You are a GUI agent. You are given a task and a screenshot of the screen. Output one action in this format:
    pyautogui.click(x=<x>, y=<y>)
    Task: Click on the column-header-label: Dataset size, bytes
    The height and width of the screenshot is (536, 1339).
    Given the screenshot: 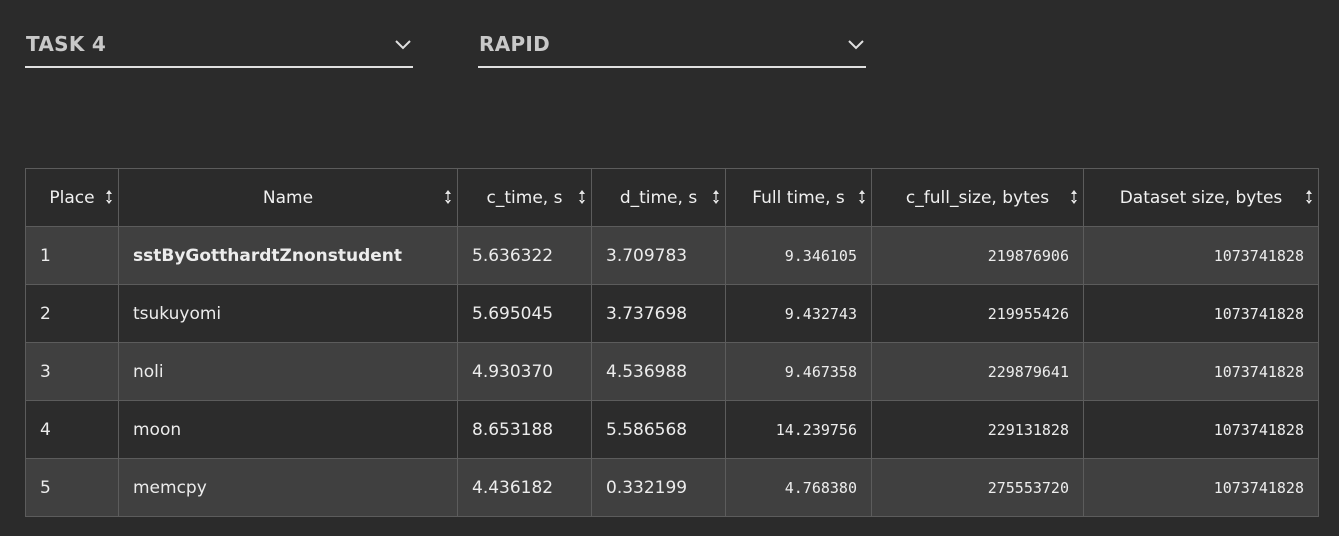 What is the action you would take?
    pyautogui.click(x=1201, y=197)
    